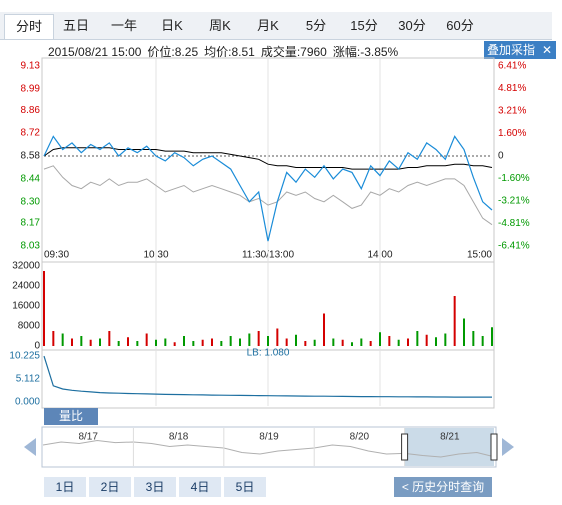  Describe the element at coordinates (123, 25) in the screenshot. I see `tab: 一年` at that location.